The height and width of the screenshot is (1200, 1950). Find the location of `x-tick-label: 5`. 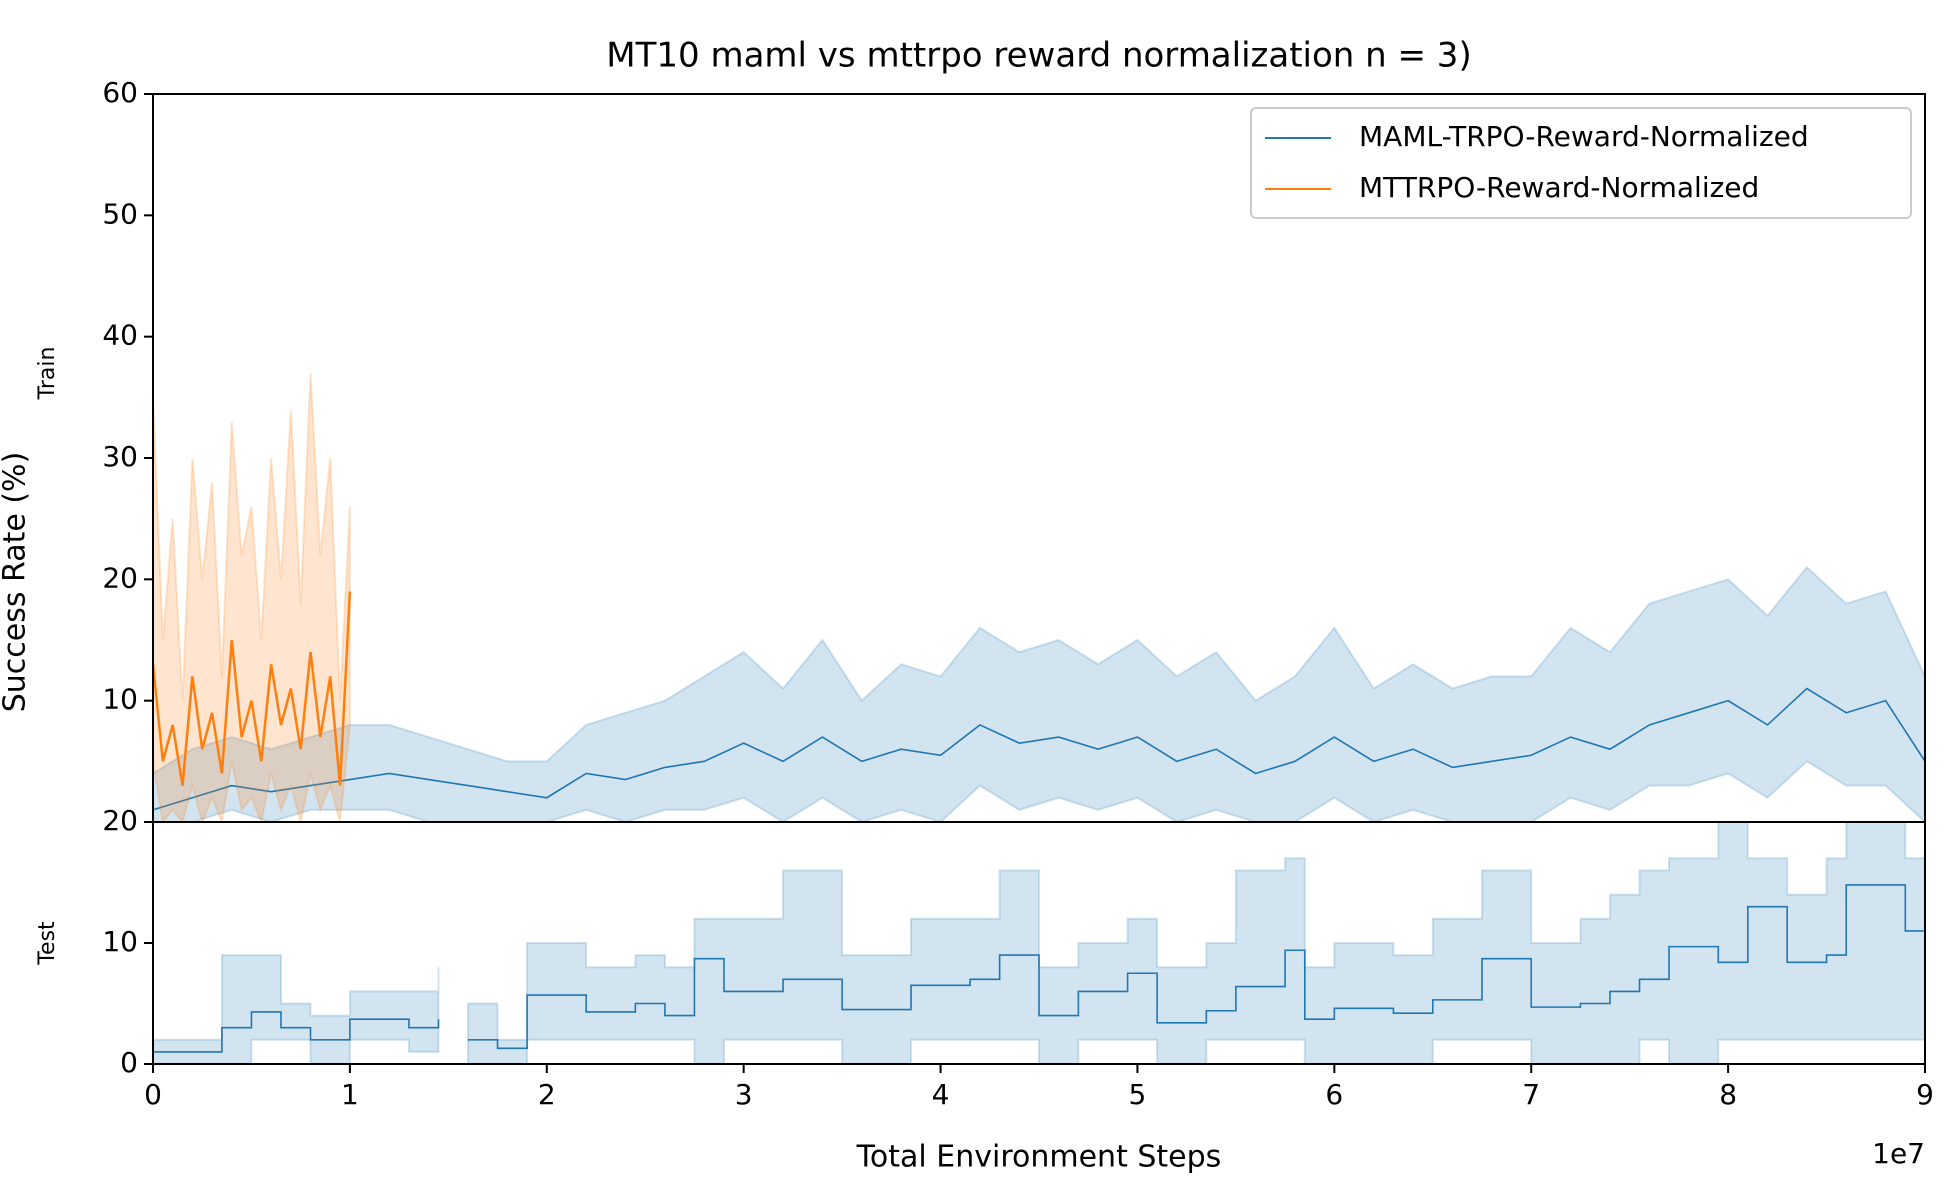

x-tick-label: 5 is located at coordinates (1138, 1094).